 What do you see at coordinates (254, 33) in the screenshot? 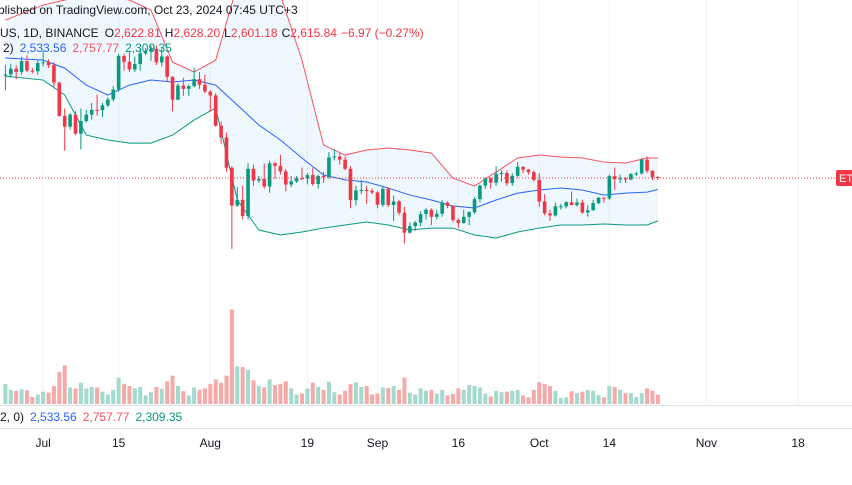
I see `legend-text: 2,601.18` at bounding box center [254, 33].